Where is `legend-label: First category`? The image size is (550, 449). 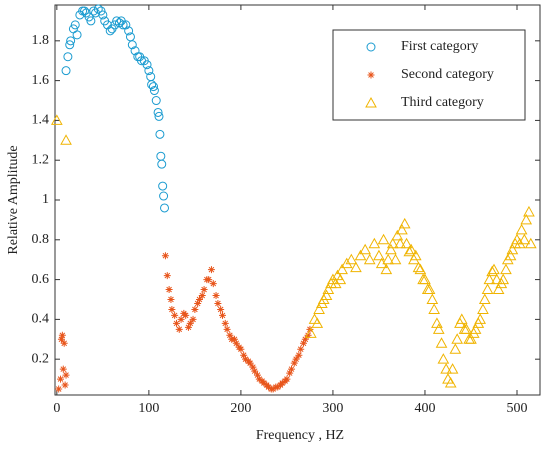
legend-label: First category is located at coordinates (439, 46).